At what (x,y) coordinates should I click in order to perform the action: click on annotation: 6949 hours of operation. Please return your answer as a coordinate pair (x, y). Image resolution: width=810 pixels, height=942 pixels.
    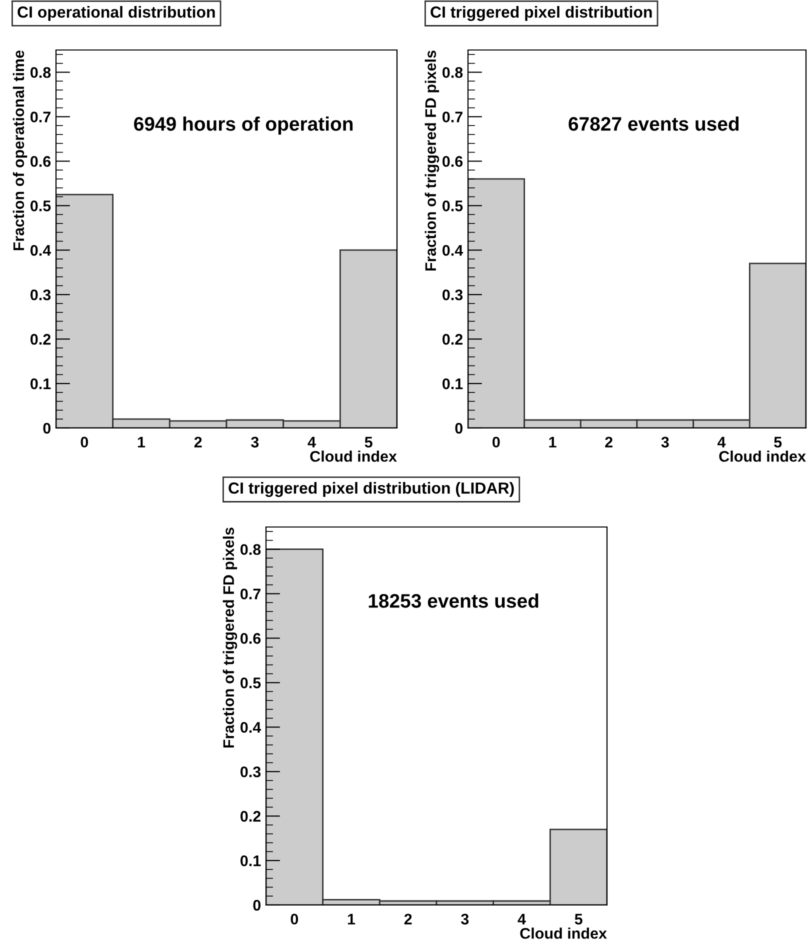
    Looking at the image, I should click on (243, 125).